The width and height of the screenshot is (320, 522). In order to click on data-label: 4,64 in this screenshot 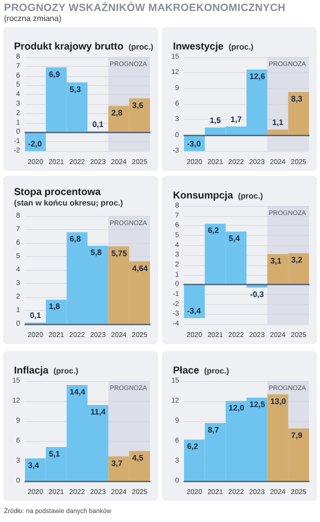, I will do `click(140, 268)`.